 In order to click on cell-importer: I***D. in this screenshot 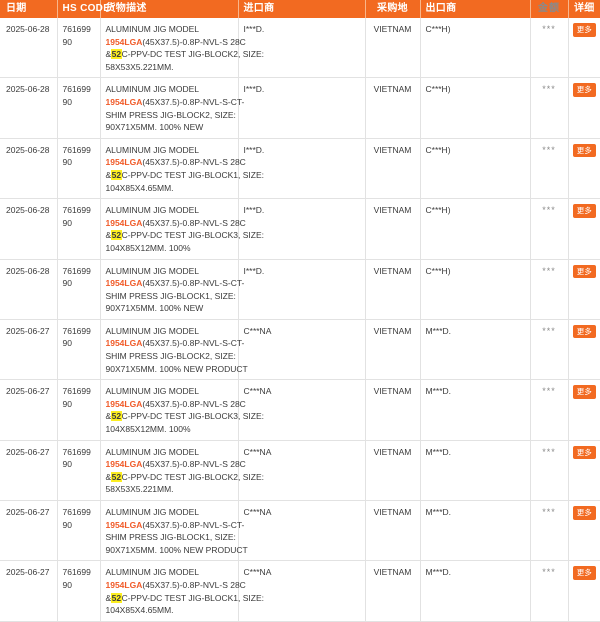, I will do `click(302, 289)`.